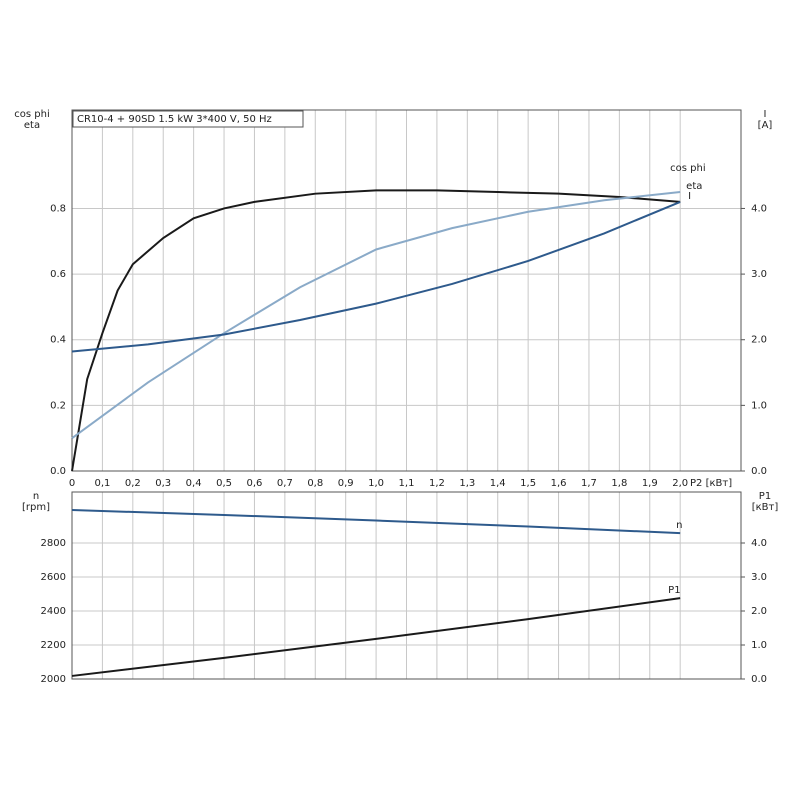 The width and height of the screenshot is (800, 804). Describe the element at coordinates (619, 483) in the screenshot. I see `x-tick-label: 1,8` at that location.